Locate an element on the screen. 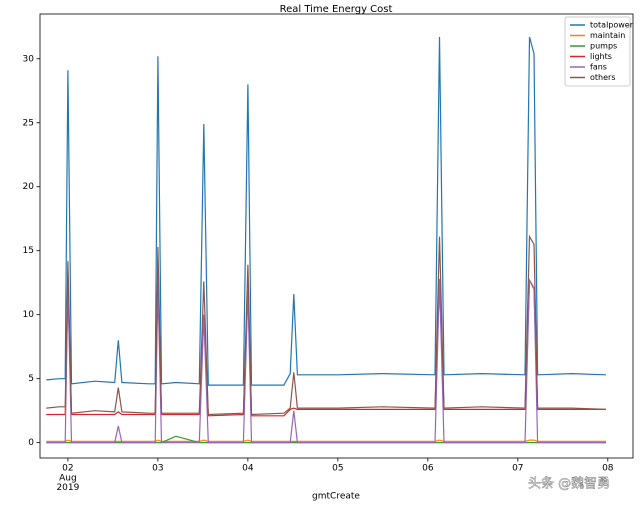 This screenshot has height=505, width=640. y-tick-label: 10 is located at coordinates (29, 315).